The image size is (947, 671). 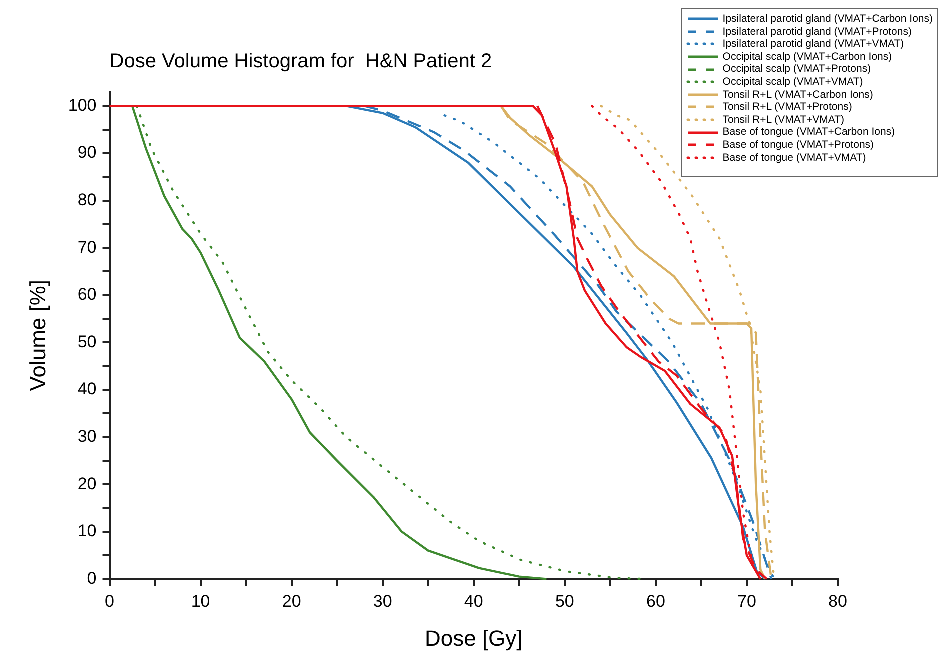 I want to click on legend-label: Tonsil R+L (VMAT+VMAT), so click(x=783, y=120).